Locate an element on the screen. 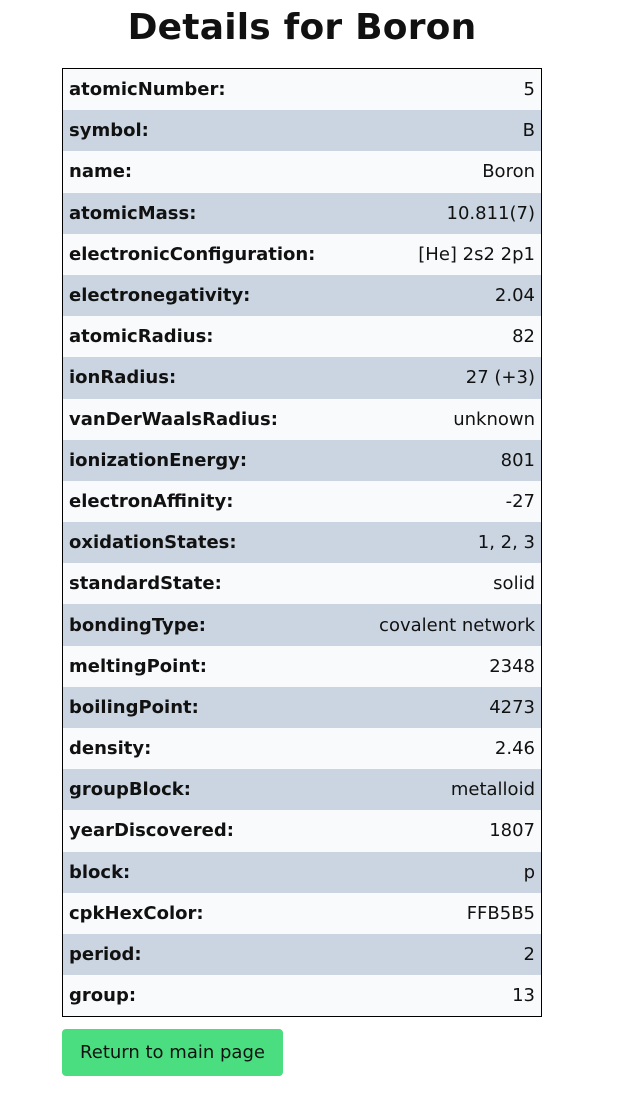 This screenshot has height=1107, width=637. row-value: metalloid is located at coordinates (492, 790).